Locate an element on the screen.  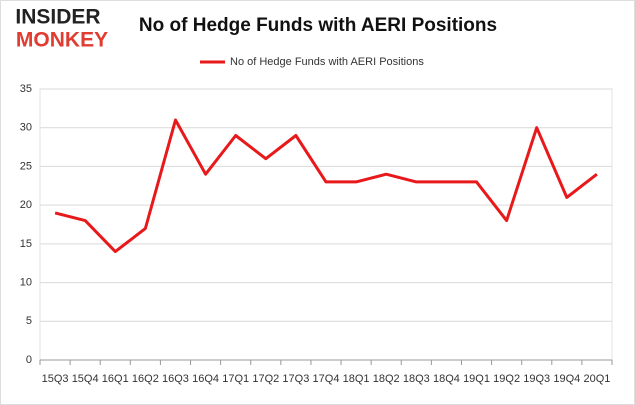
chart-title: No of Hedge Funds with AERI Positions is located at coordinates (318, 25).